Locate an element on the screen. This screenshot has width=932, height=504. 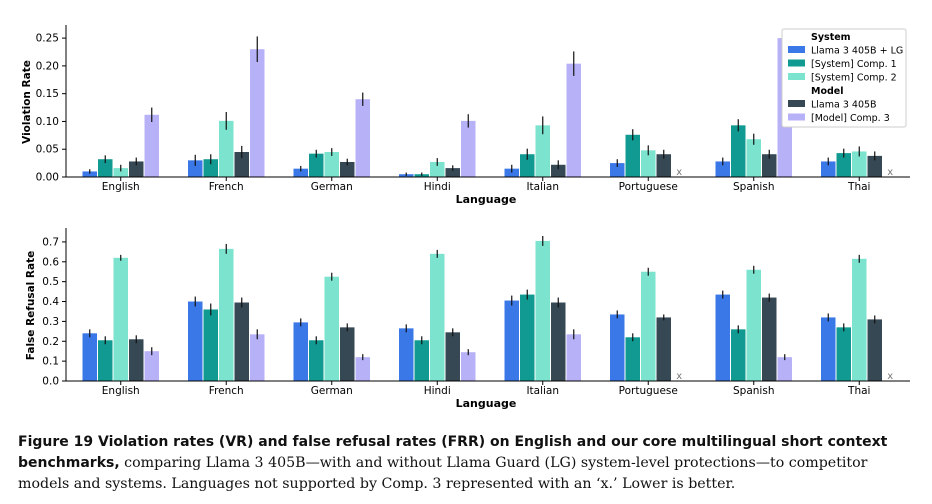
y-tick-label: 0.7 is located at coordinates (50, 242).